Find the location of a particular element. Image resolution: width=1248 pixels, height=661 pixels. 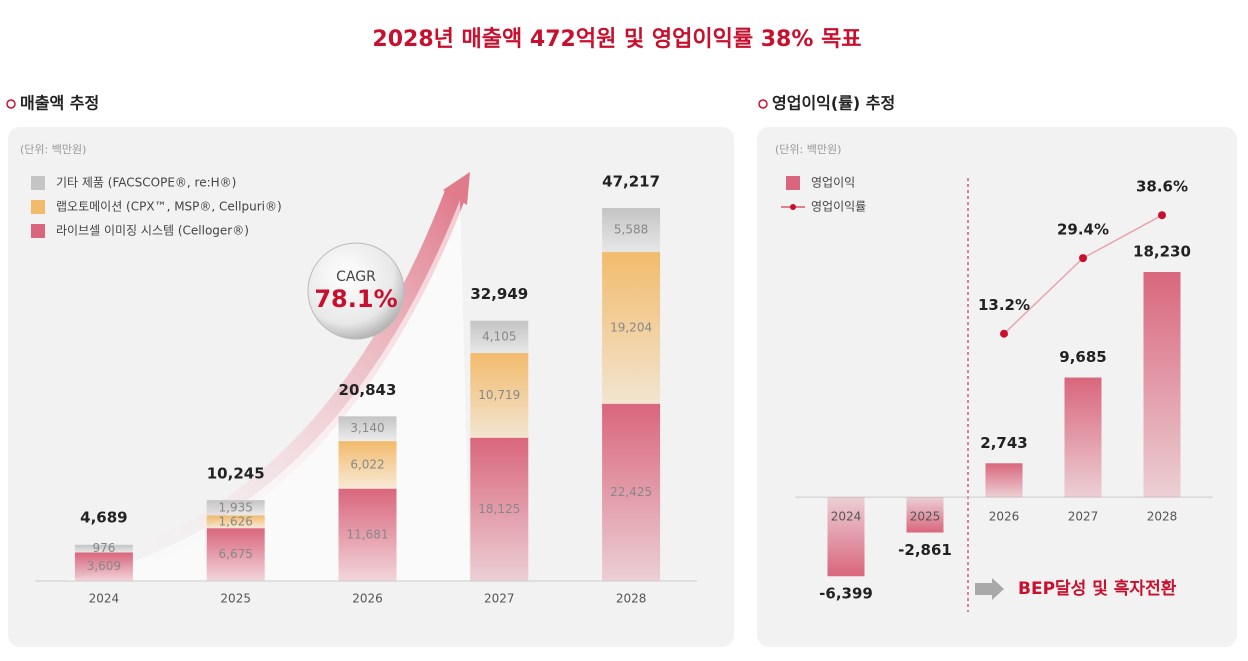

value-label: 6,022 is located at coordinates (367, 464).